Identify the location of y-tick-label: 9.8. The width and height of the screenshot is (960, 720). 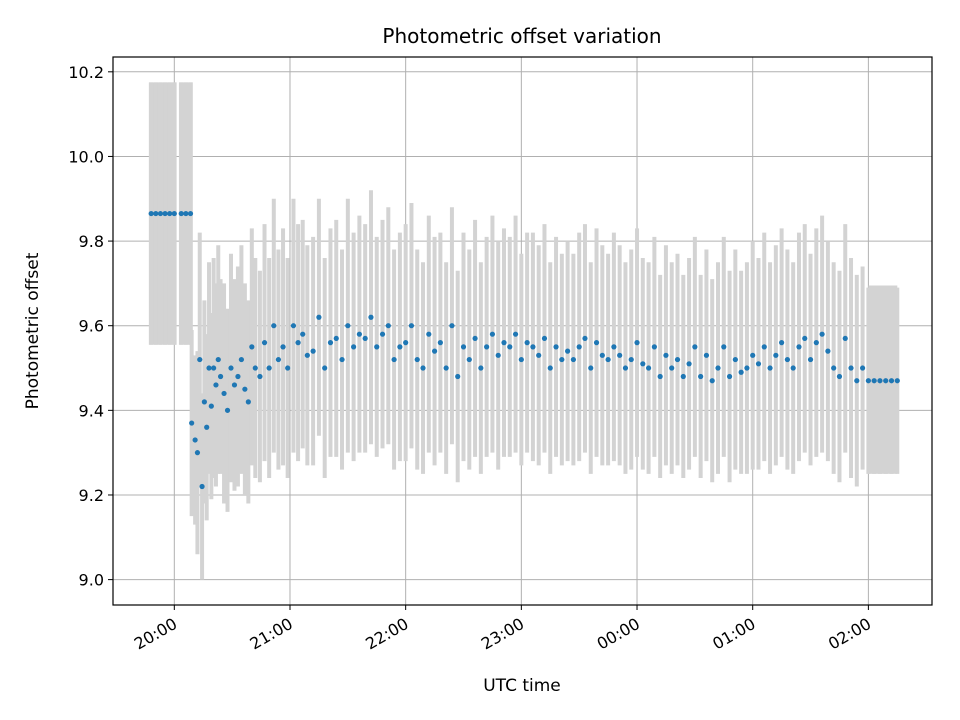
(91, 241).